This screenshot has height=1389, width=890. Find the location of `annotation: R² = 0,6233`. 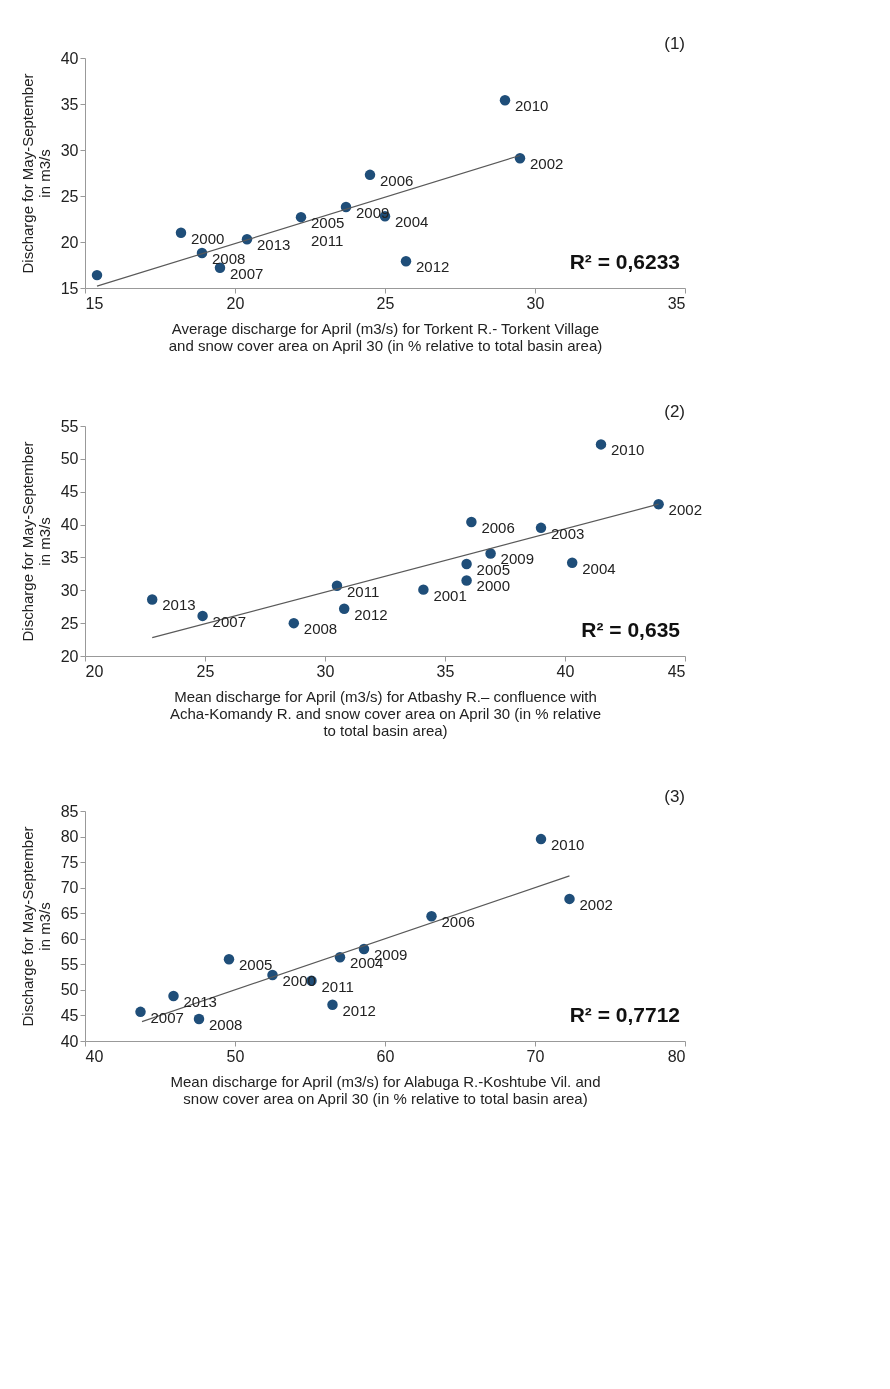

annotation: R² = 0,6233 is located at coordinates (624, 261).